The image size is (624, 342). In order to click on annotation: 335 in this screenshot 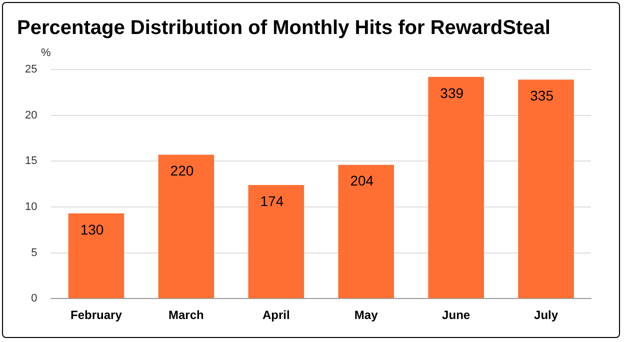, I will do `click(542, 96)`.